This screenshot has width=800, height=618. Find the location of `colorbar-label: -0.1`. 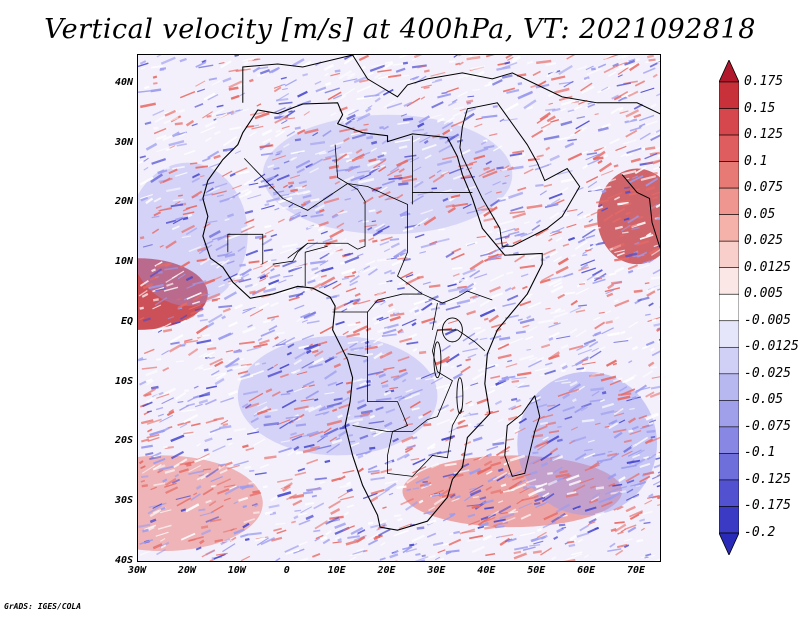

colorbar-label: -0.1 is located at coordinates (760, 453).